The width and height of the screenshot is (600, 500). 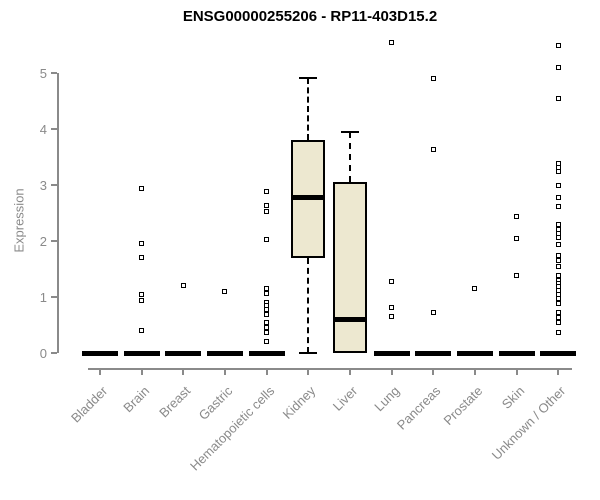 I want to click on y-tick-label: 2, so click(x=43, y=241).